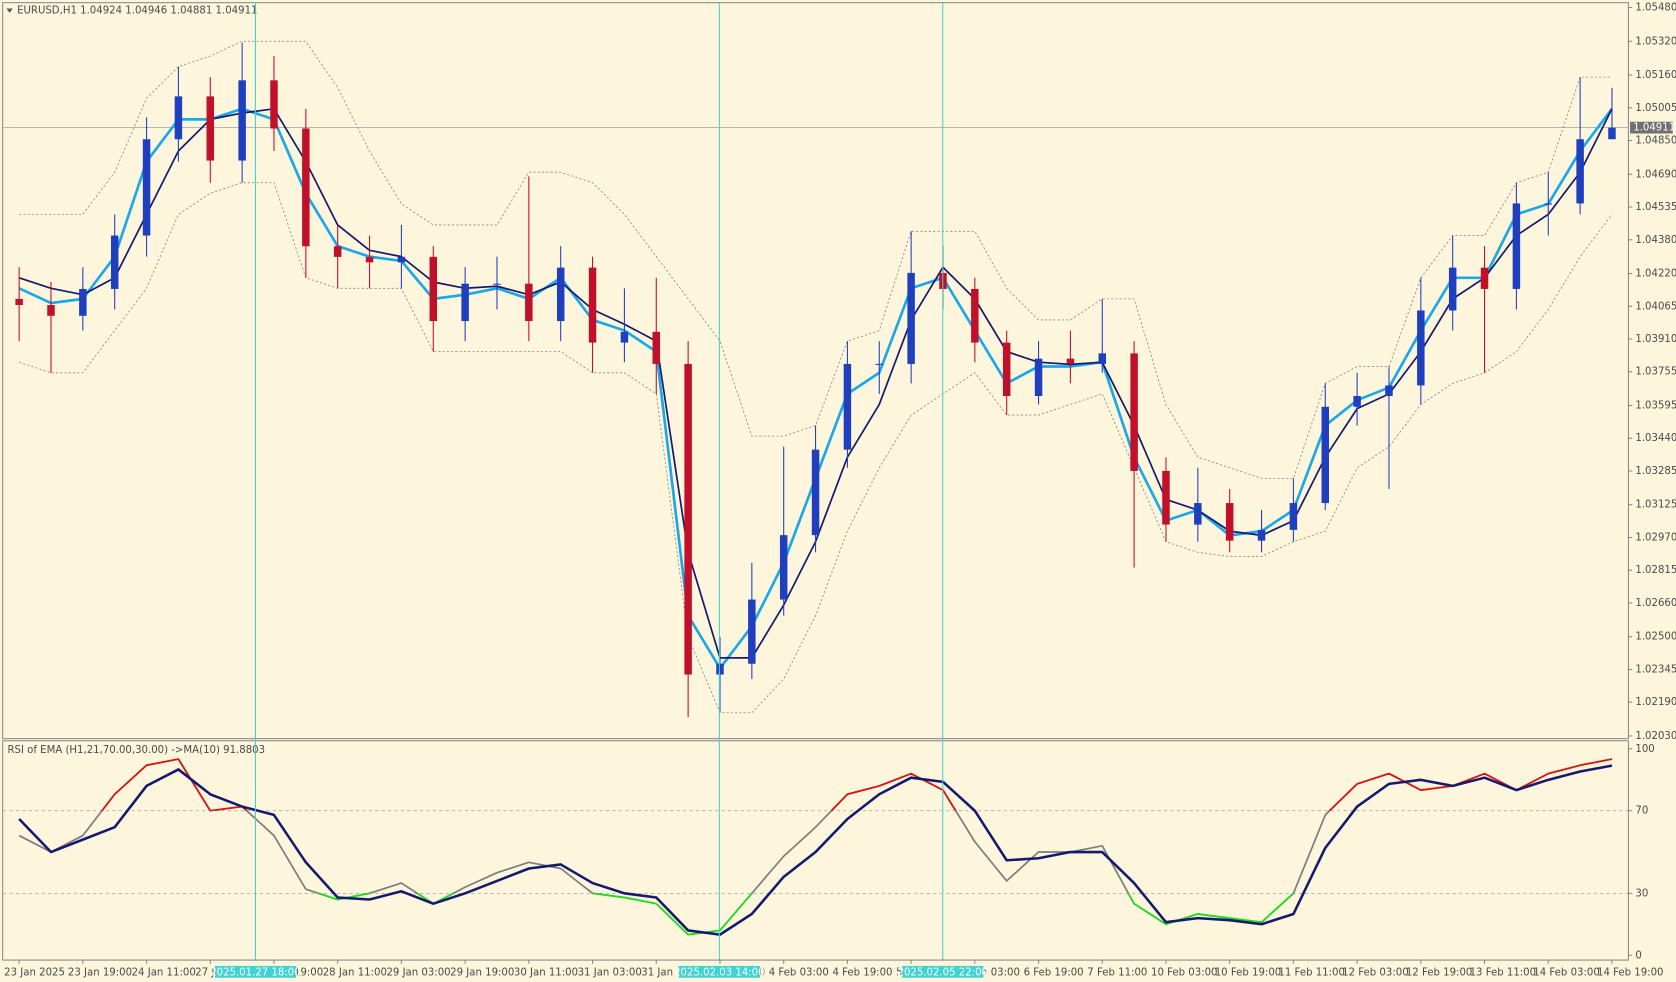 This screenshot has width=1676, height=982. Describe the element at coordinates (862, 972) in the screenshot. I see `x-tick-label: 4 Feb 19:00` at that location.